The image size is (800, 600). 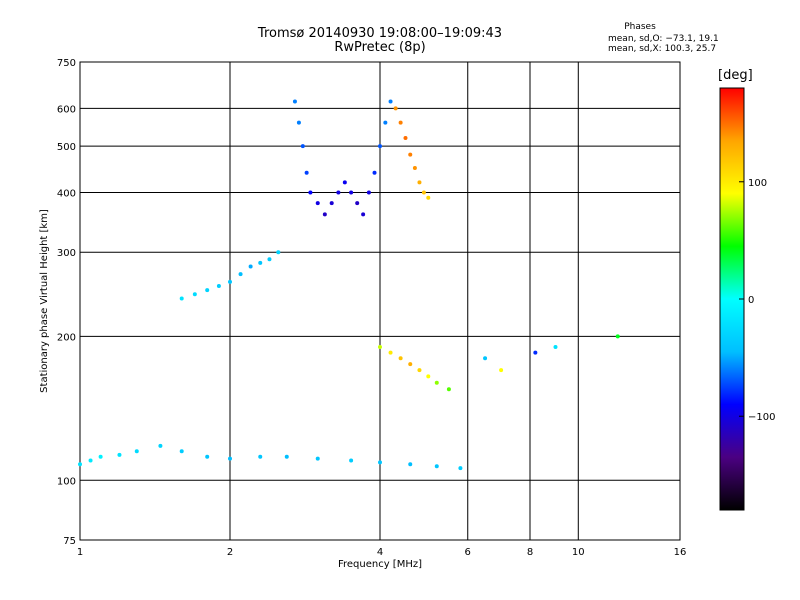 What do you see at coordinates (66, 253) in the screenshot?
I see `y-tick-label: 300` at bounding box center [66, 253].